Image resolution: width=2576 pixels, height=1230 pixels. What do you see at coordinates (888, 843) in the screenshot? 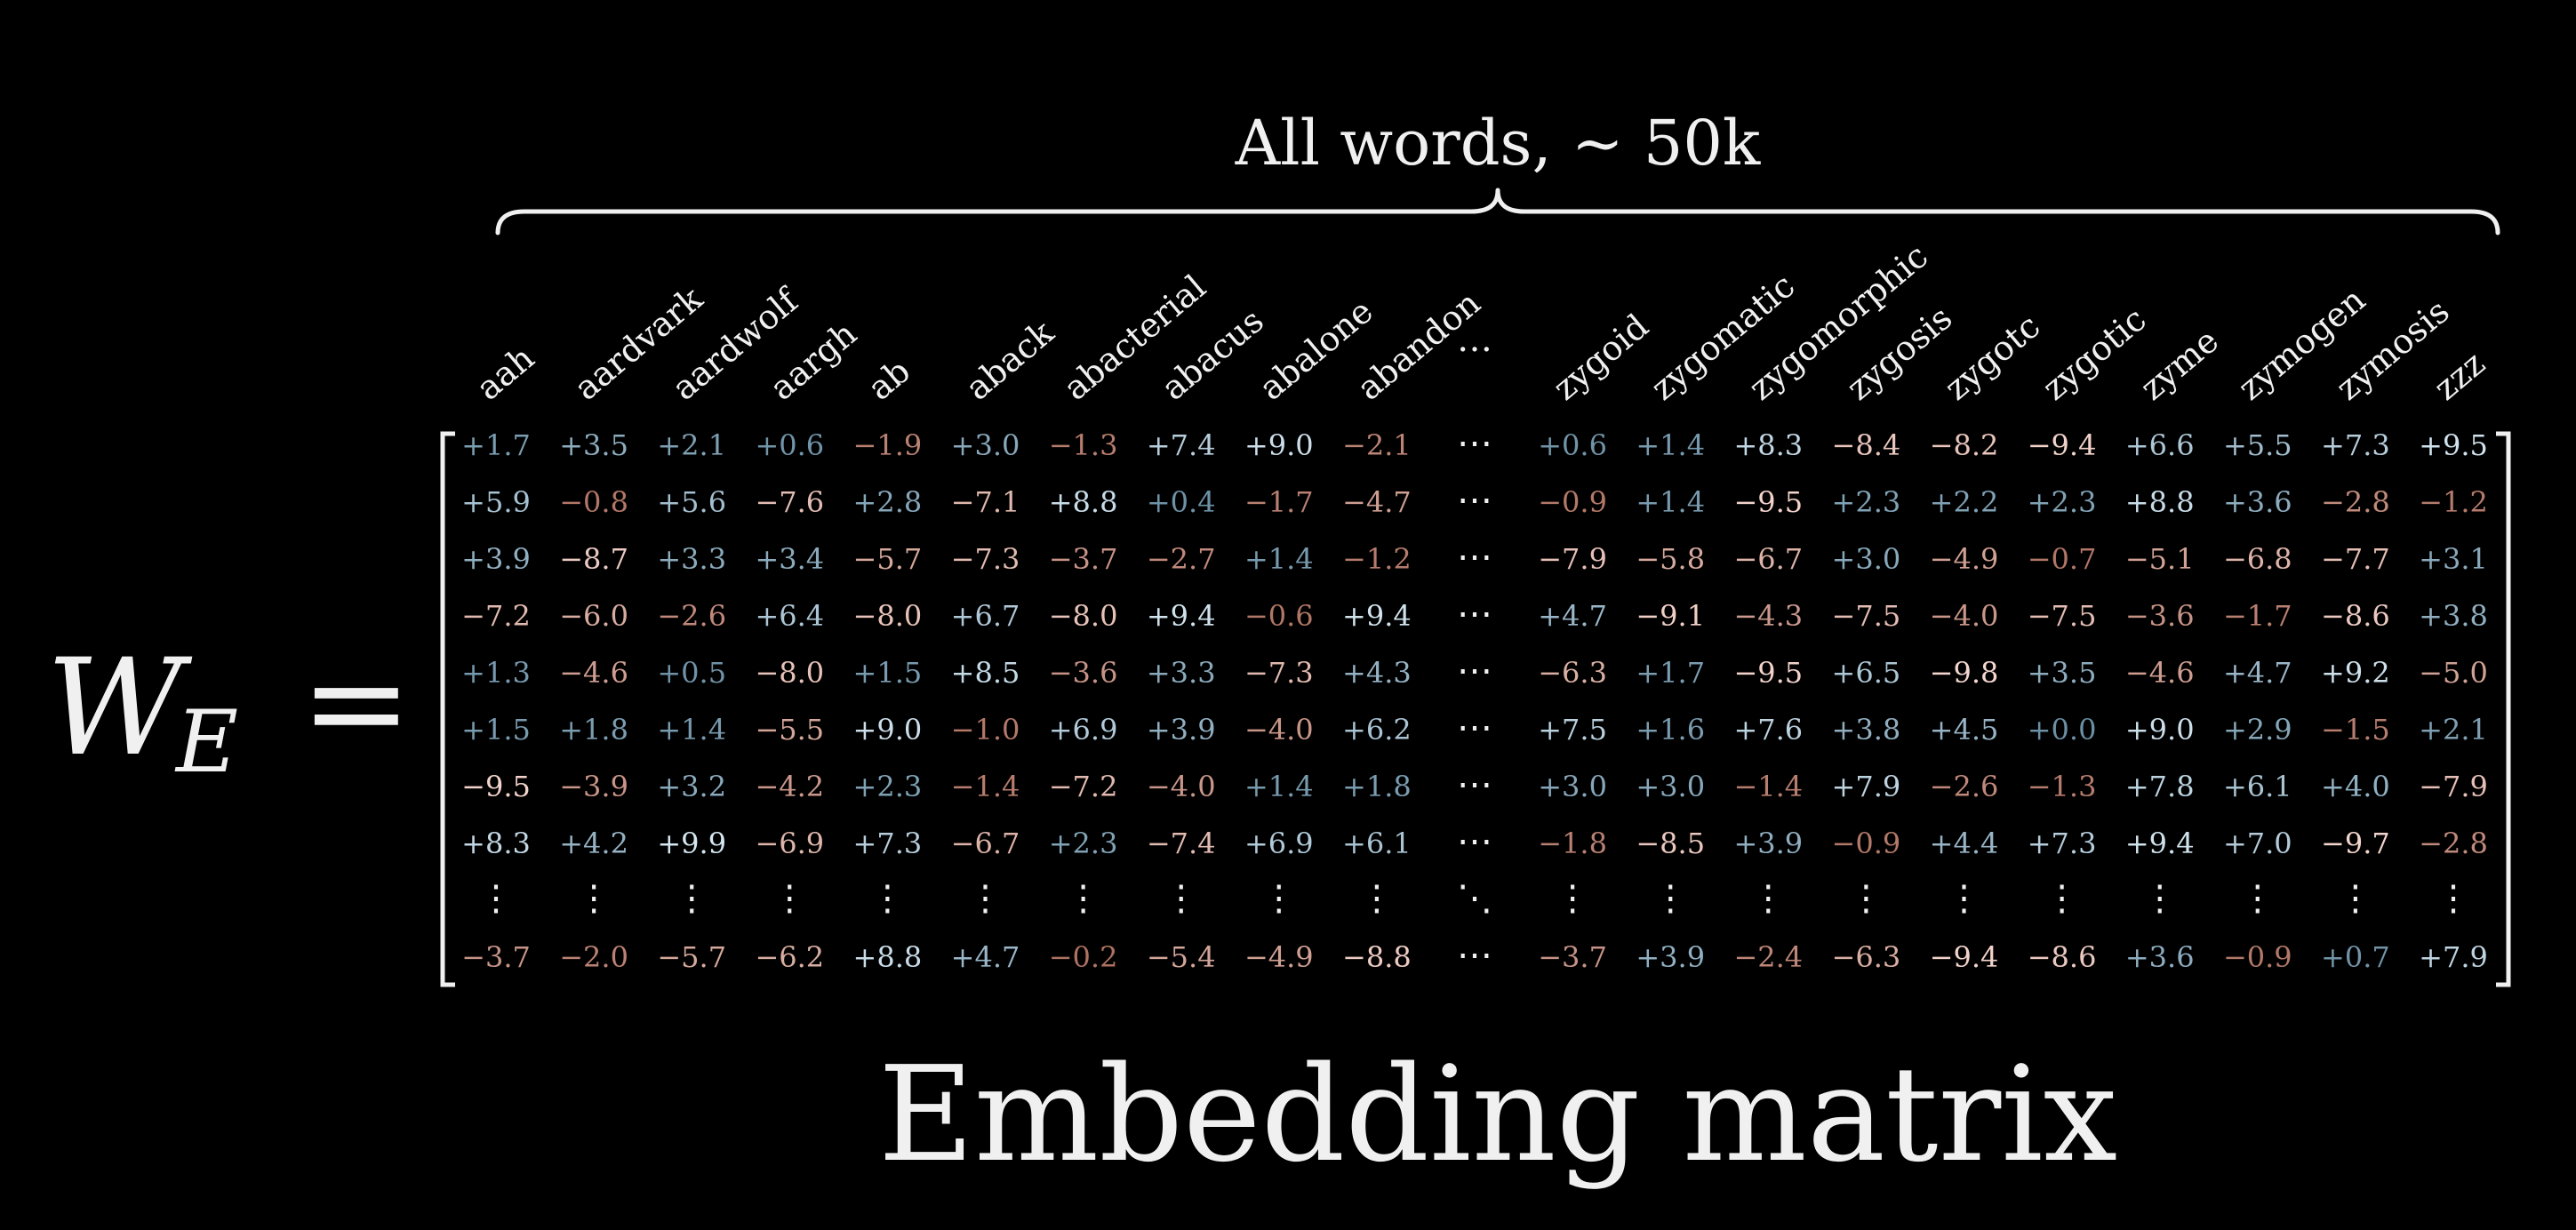
I see `matrix-cell: +7.3` at bounding box center [888, 843].